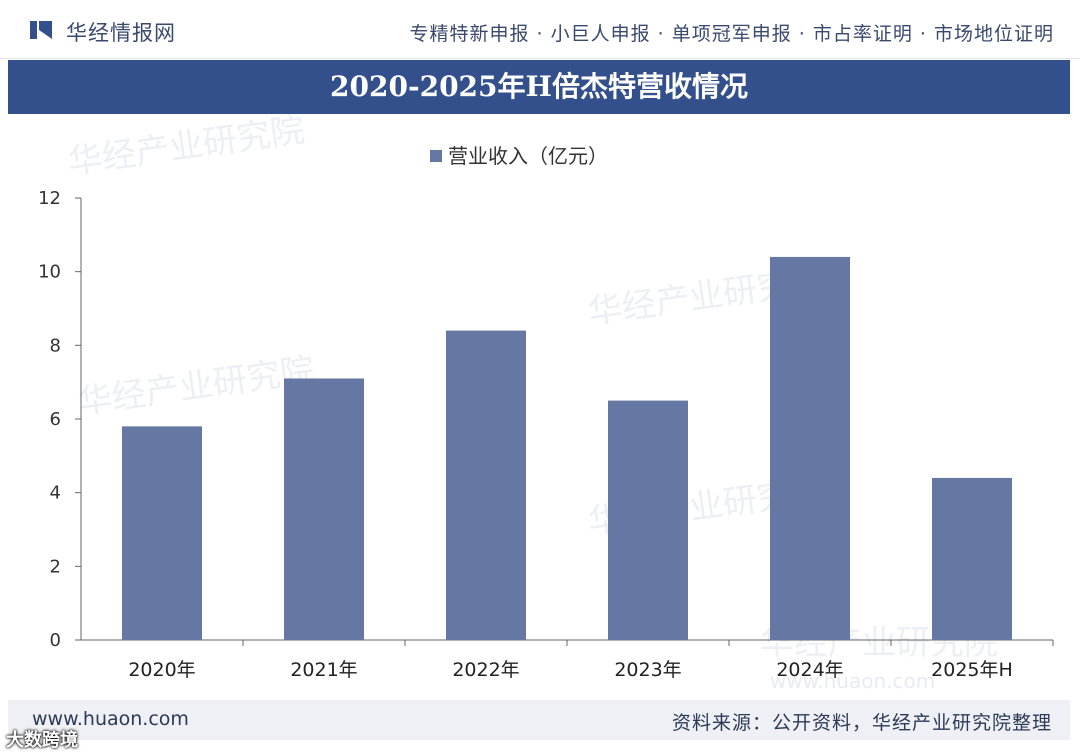 Image resolution: width=1080 pixels, height=756 pixels. I want to click on legend-swatch, so click(436, 156).